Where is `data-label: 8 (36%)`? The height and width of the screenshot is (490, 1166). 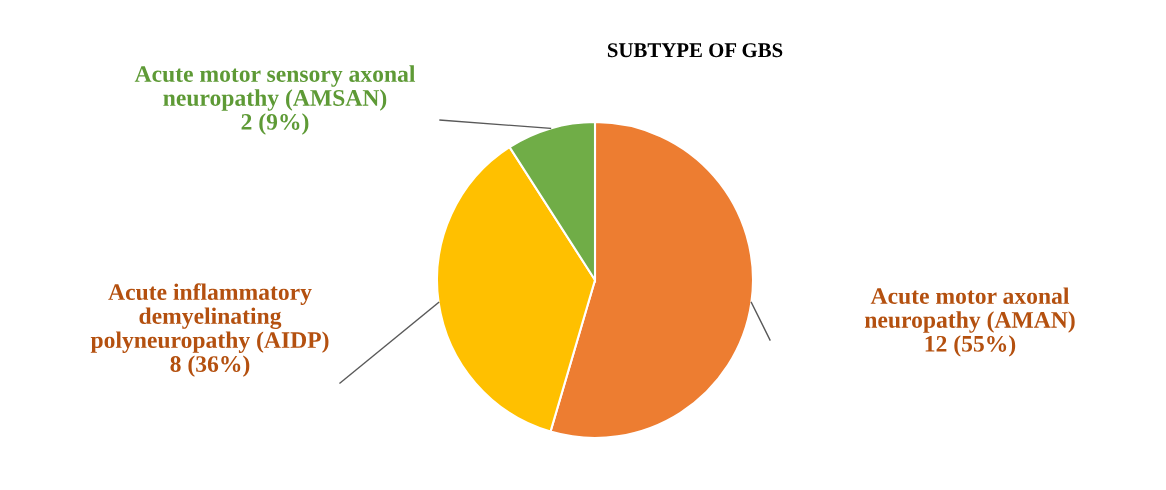 data-label: 8 (36%) is located at coordinates (210, 366).